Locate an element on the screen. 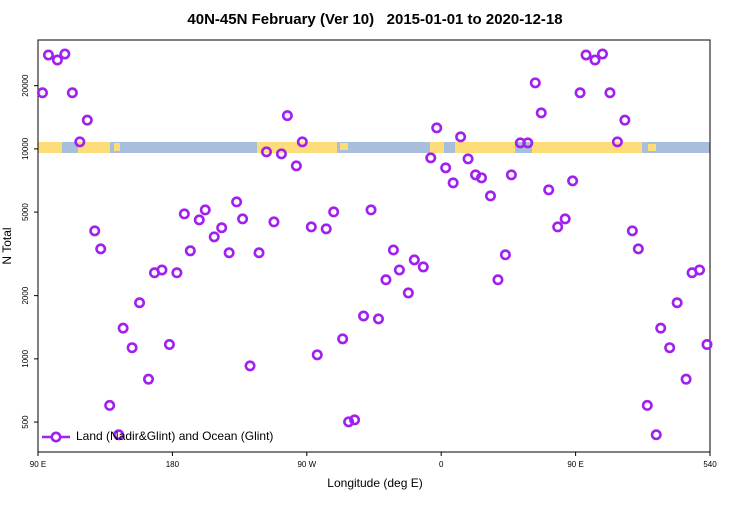 The width and height of the screenshot is (750, 505). y-tick-label: 10000 is located at coordinates (25, 148).